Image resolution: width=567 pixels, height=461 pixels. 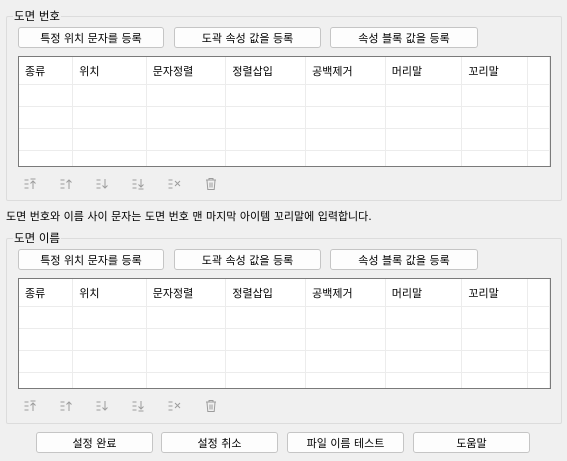 I want to click on cancel-settings-button: 설정 취소, so click(x=219, y=442).